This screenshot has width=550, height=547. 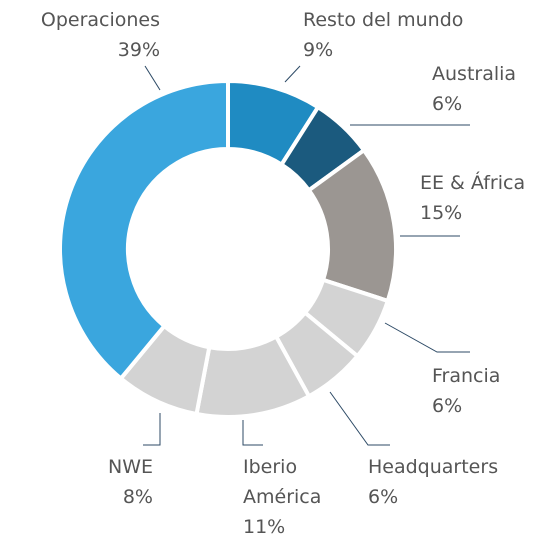 What do you see at coordinates (383, 20) in the screenshot?
I see `category-label: Resto del mundo` at bounding box center [383, 20].